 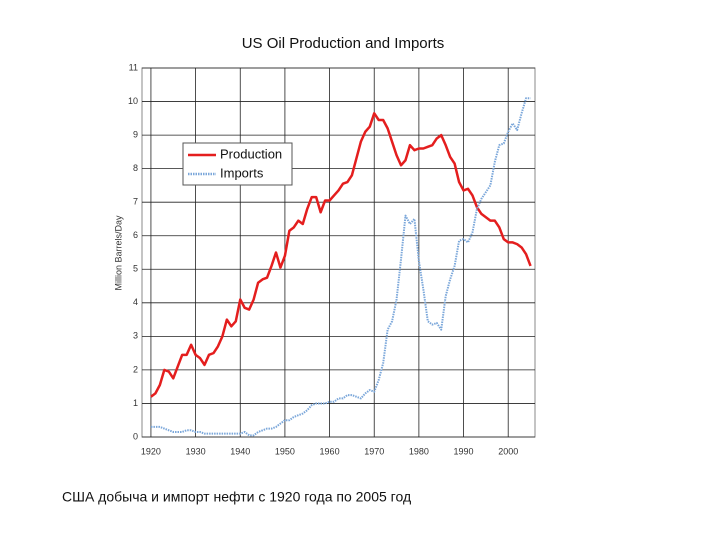 I want to click on x-tick-label: 1920, so click(x=151, y=451).